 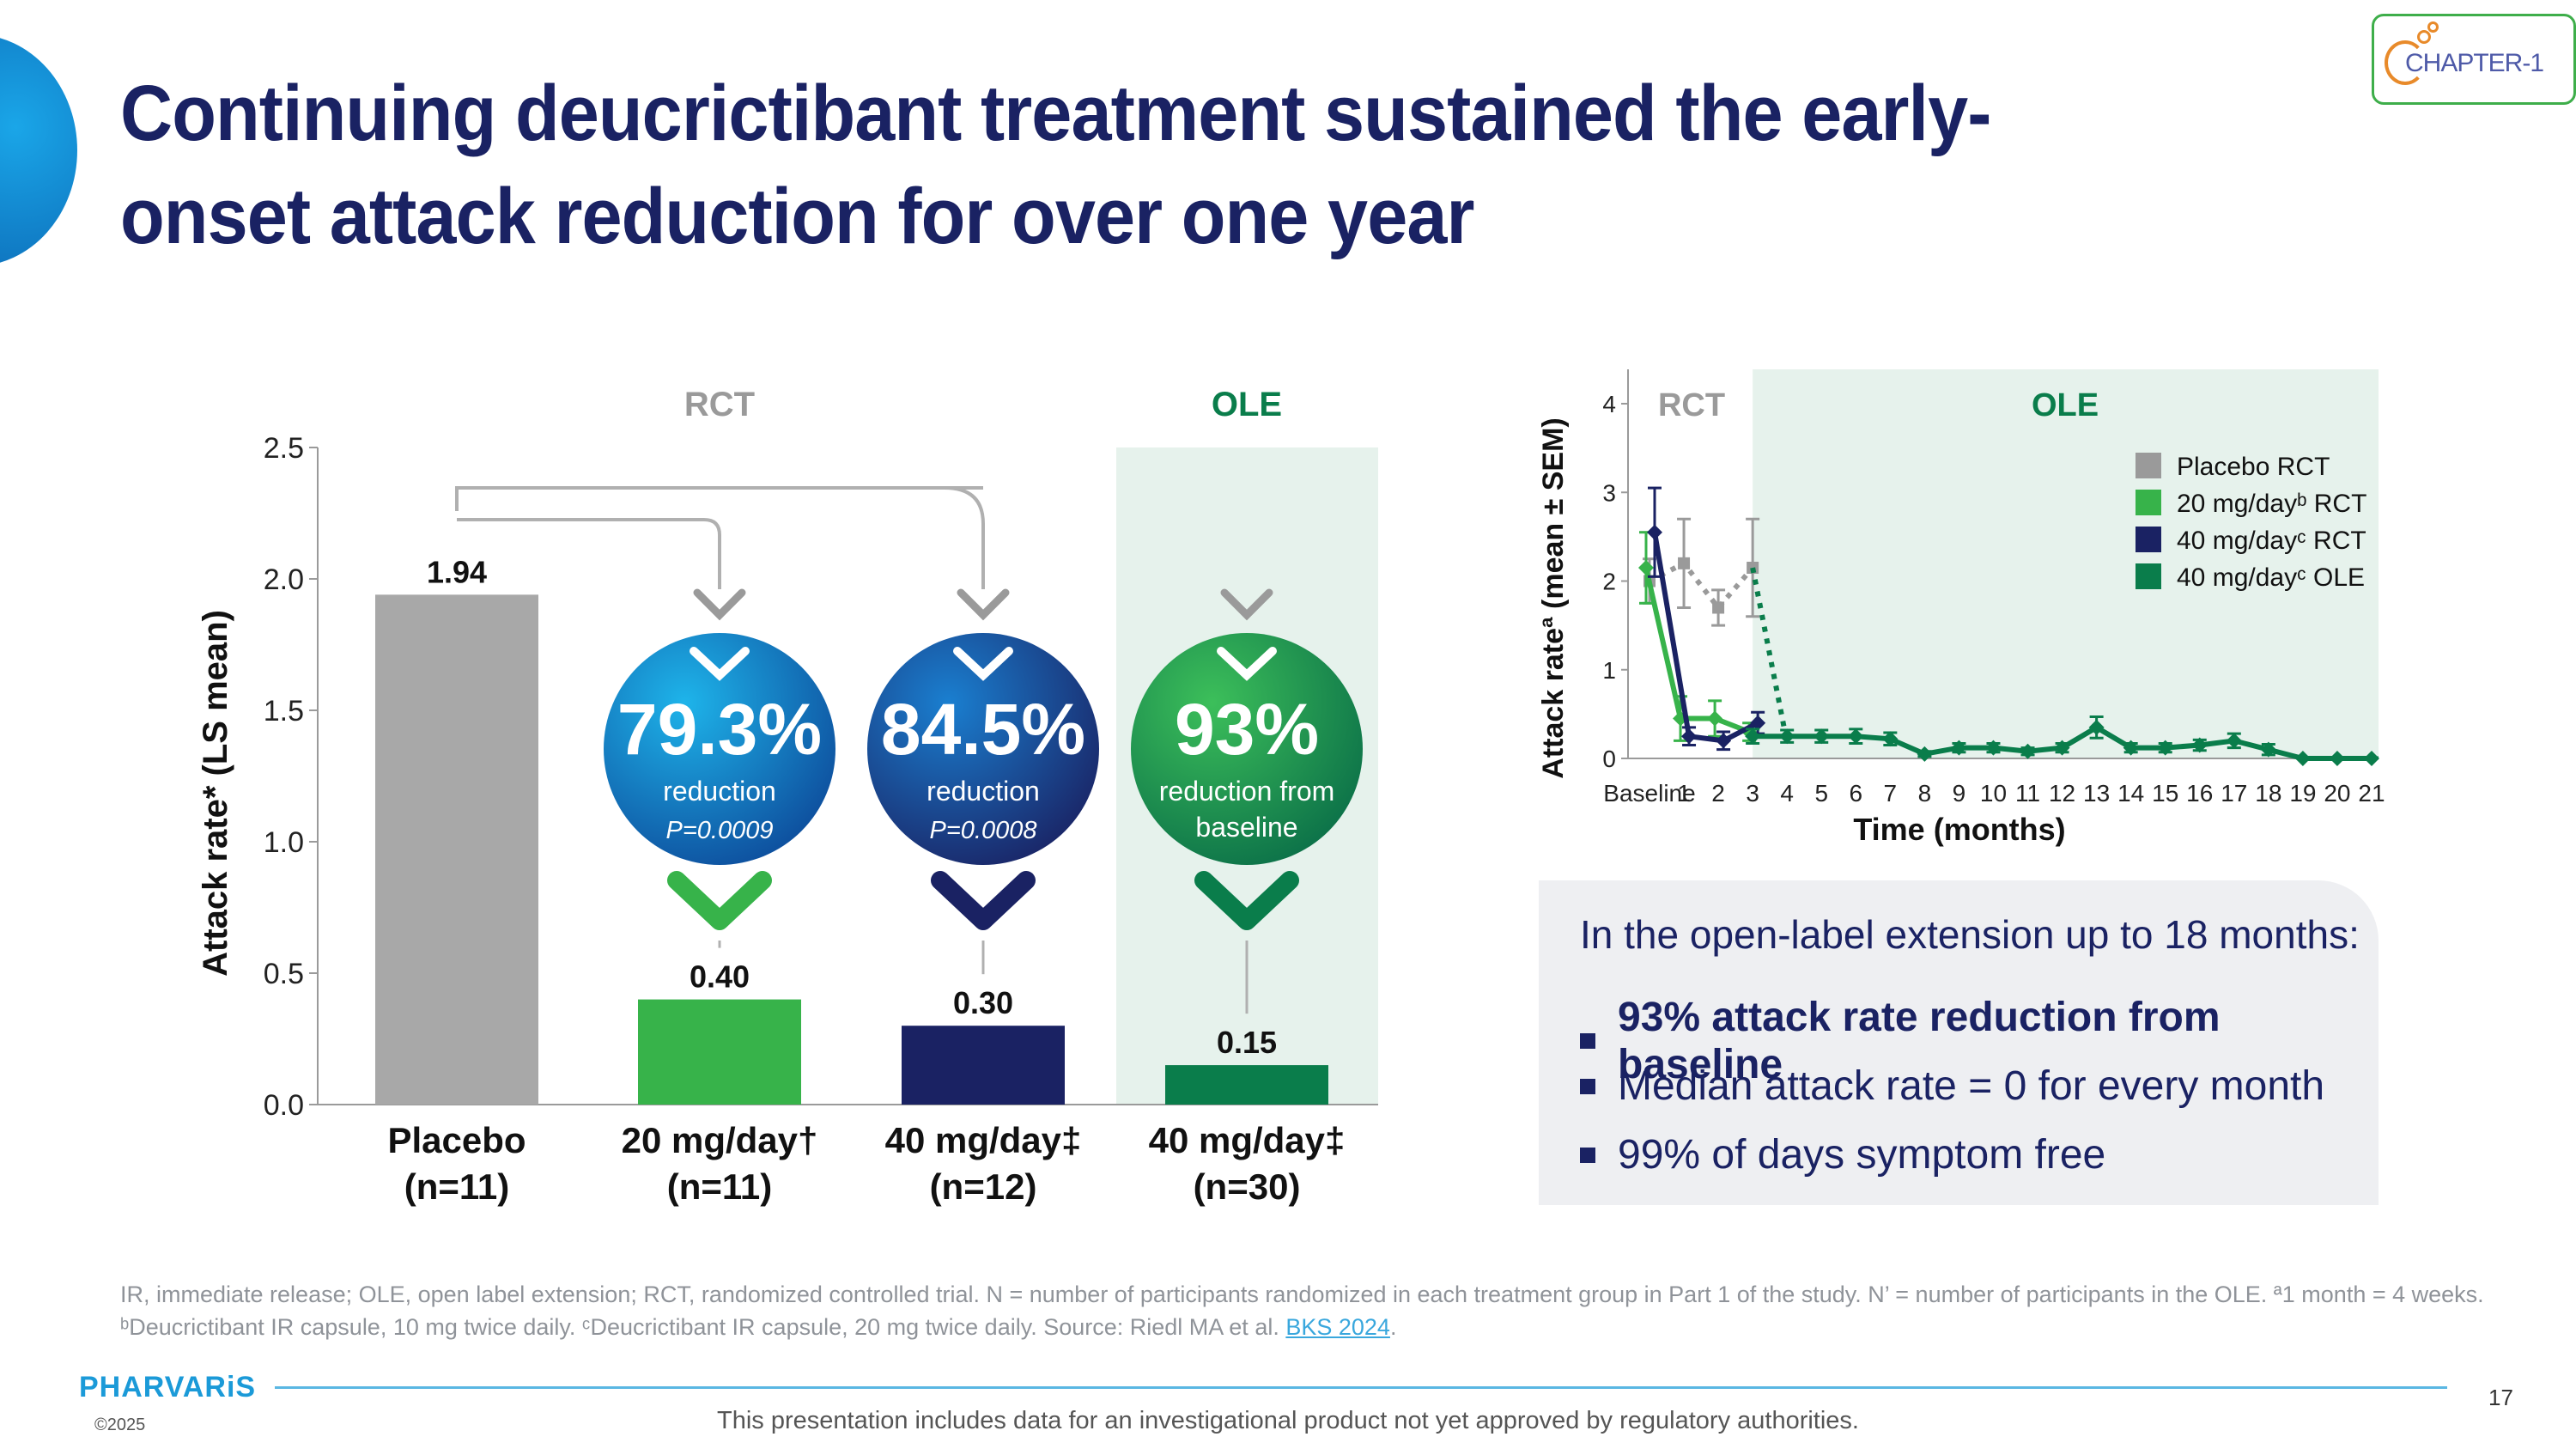 I want to click on reference-link: BKS 2024, so click(x=1338, y=1327).